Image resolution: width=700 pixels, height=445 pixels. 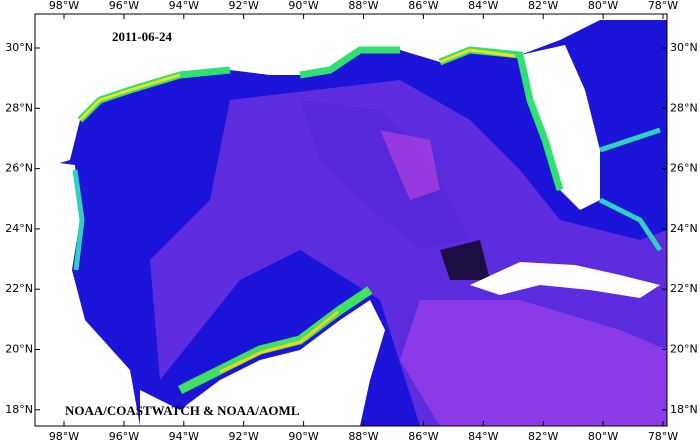 What do you see at coordinates (684, 107) in the screenshot?
I see `latitude-label-right: 28°N` at bounding box center [684, 107].